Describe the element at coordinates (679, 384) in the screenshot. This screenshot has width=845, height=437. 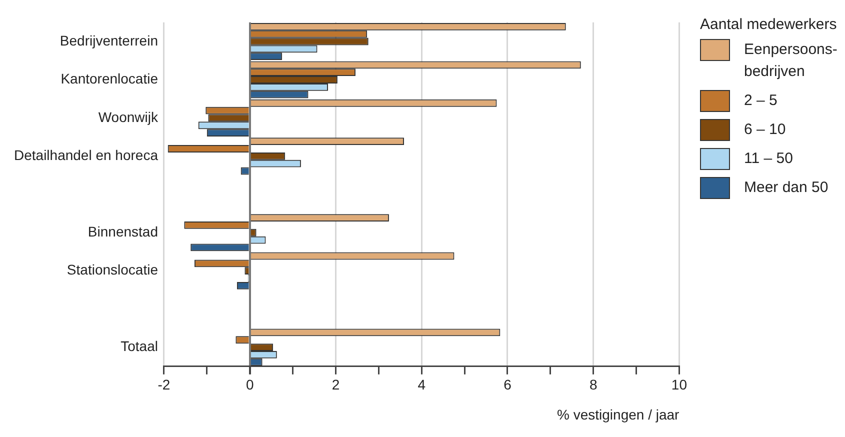
I see `x-tick-label: 10` at that location.